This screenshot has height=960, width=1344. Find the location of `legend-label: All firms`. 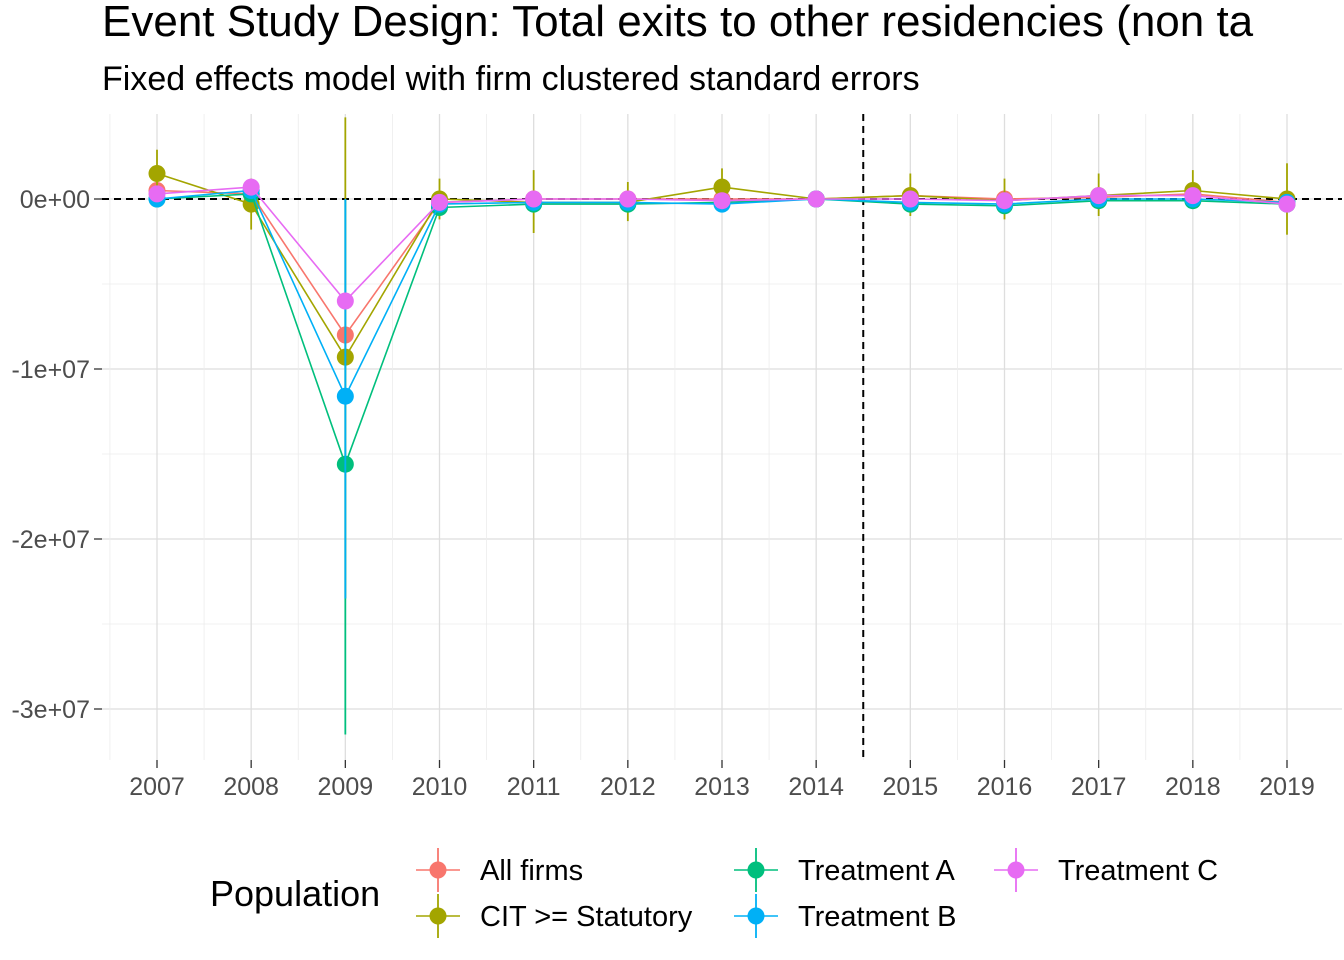

legend-label: All firms is located at coordinates (531, 871).